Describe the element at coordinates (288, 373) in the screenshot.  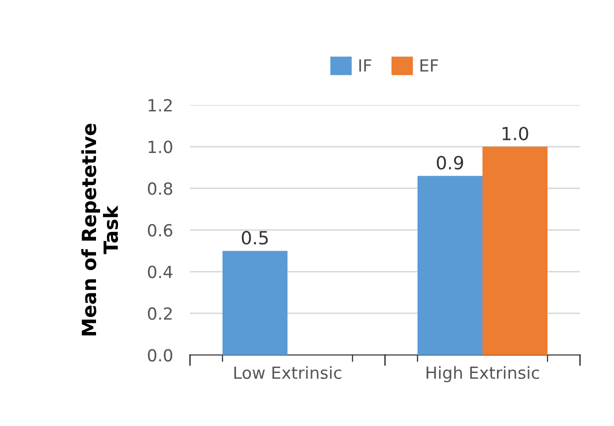
I see `x-tick-label: Low Extrinsic` at that location.